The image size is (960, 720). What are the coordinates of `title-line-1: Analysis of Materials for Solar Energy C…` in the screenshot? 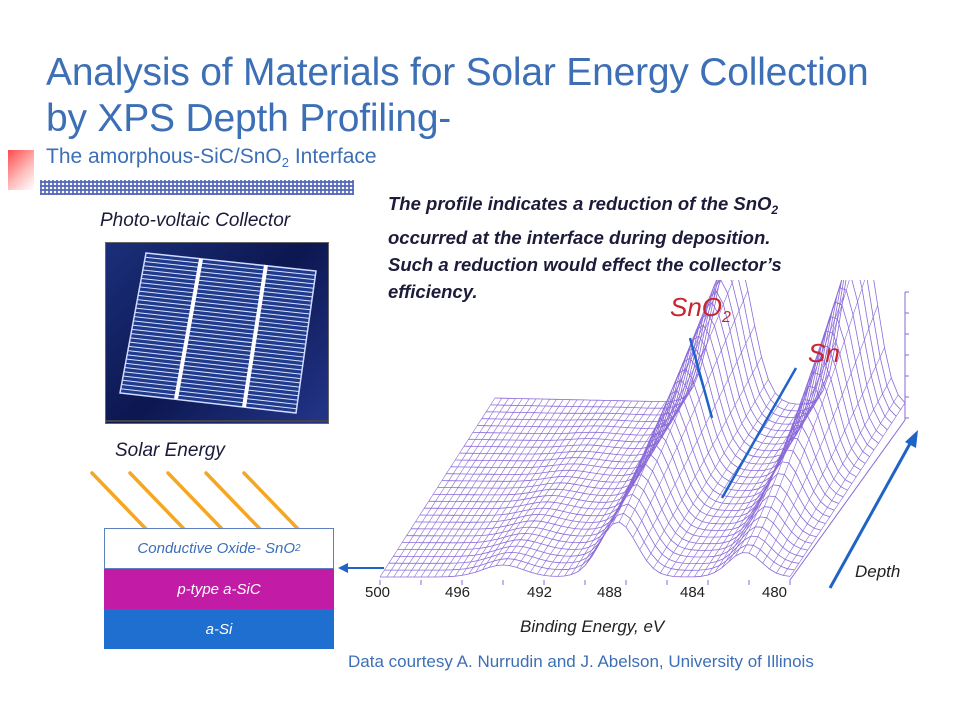 It's located at (457, 72).